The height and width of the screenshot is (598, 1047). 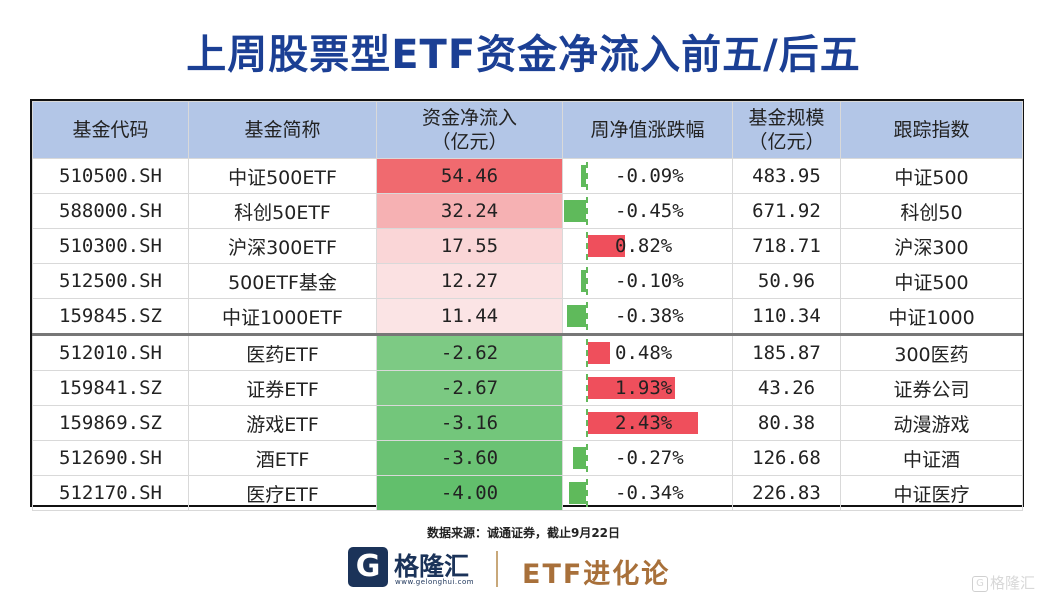 I want to click on table-row: 510300.SH 沪深300ETF 17.55 0.82% 718.71 沪深300, so click(x=527, y=246).